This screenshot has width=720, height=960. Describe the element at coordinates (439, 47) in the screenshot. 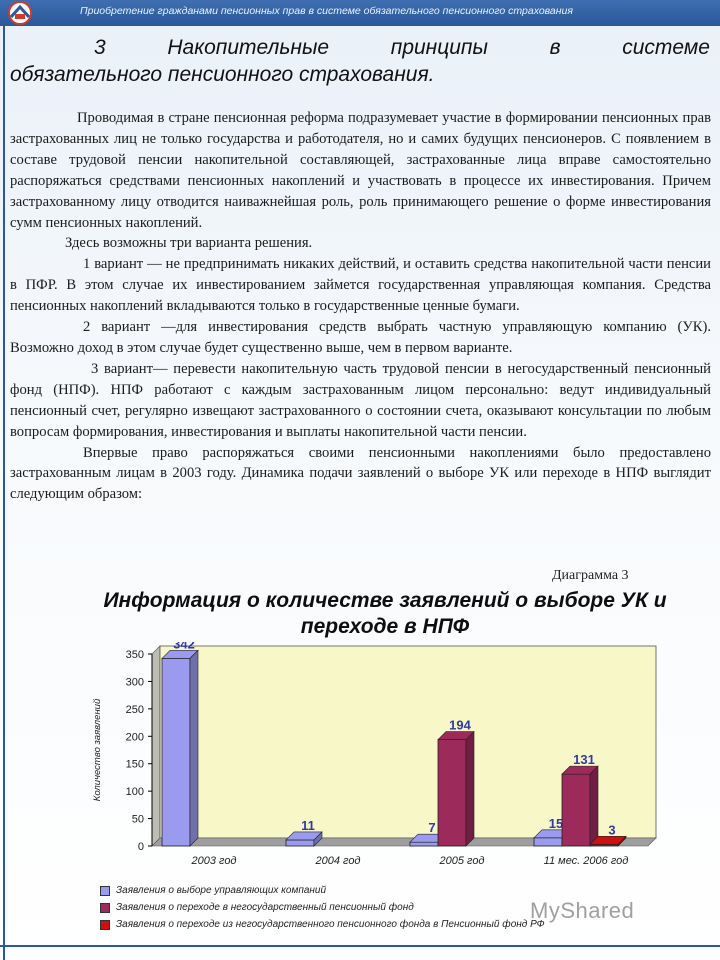

I see `heading-word: принципы` at that location.